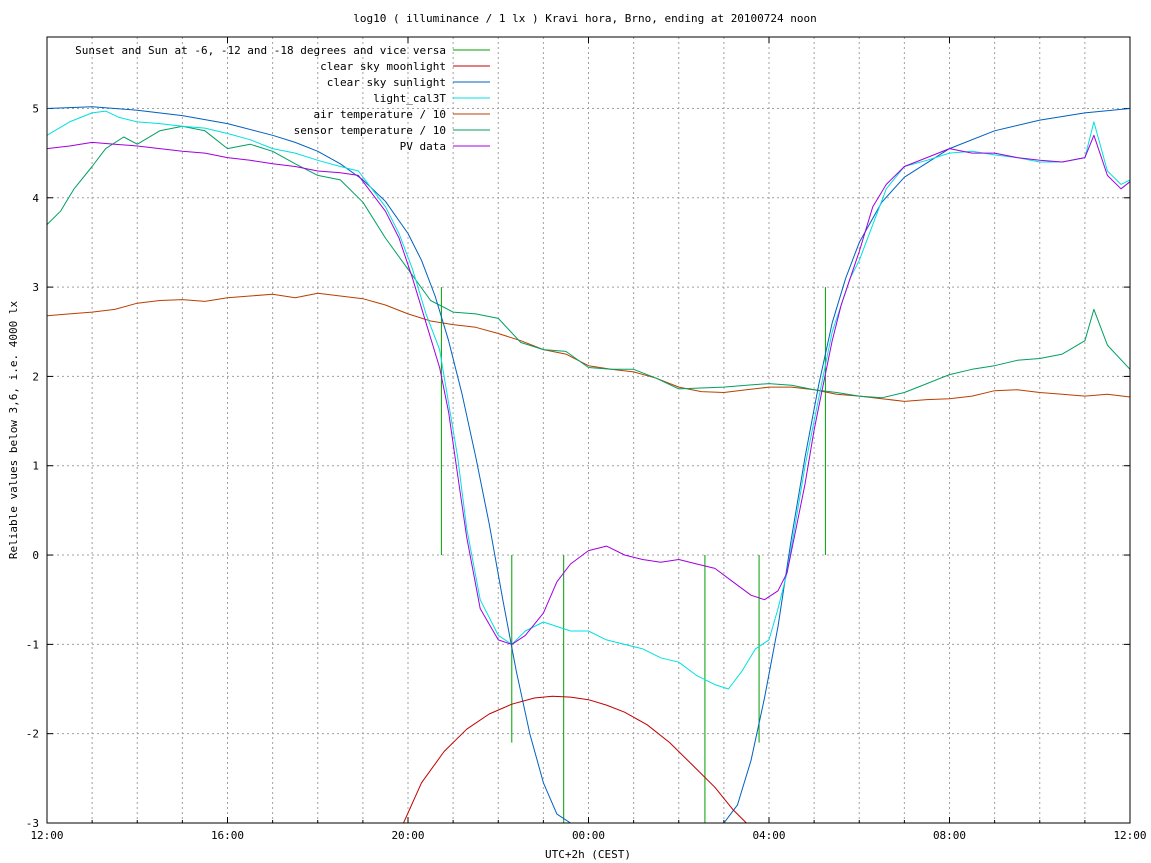 The height and width of the screenshot is (863, 1151). What do you see at coordinates (588, 835) in the screenshot?
I see `x-tick-label: 00:00` at bounding box center [588, 835].